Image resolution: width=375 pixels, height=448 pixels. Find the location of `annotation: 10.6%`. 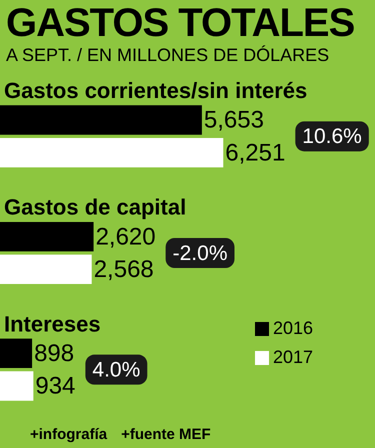

annotation: 10.6% is located at coordinates (332, 136).